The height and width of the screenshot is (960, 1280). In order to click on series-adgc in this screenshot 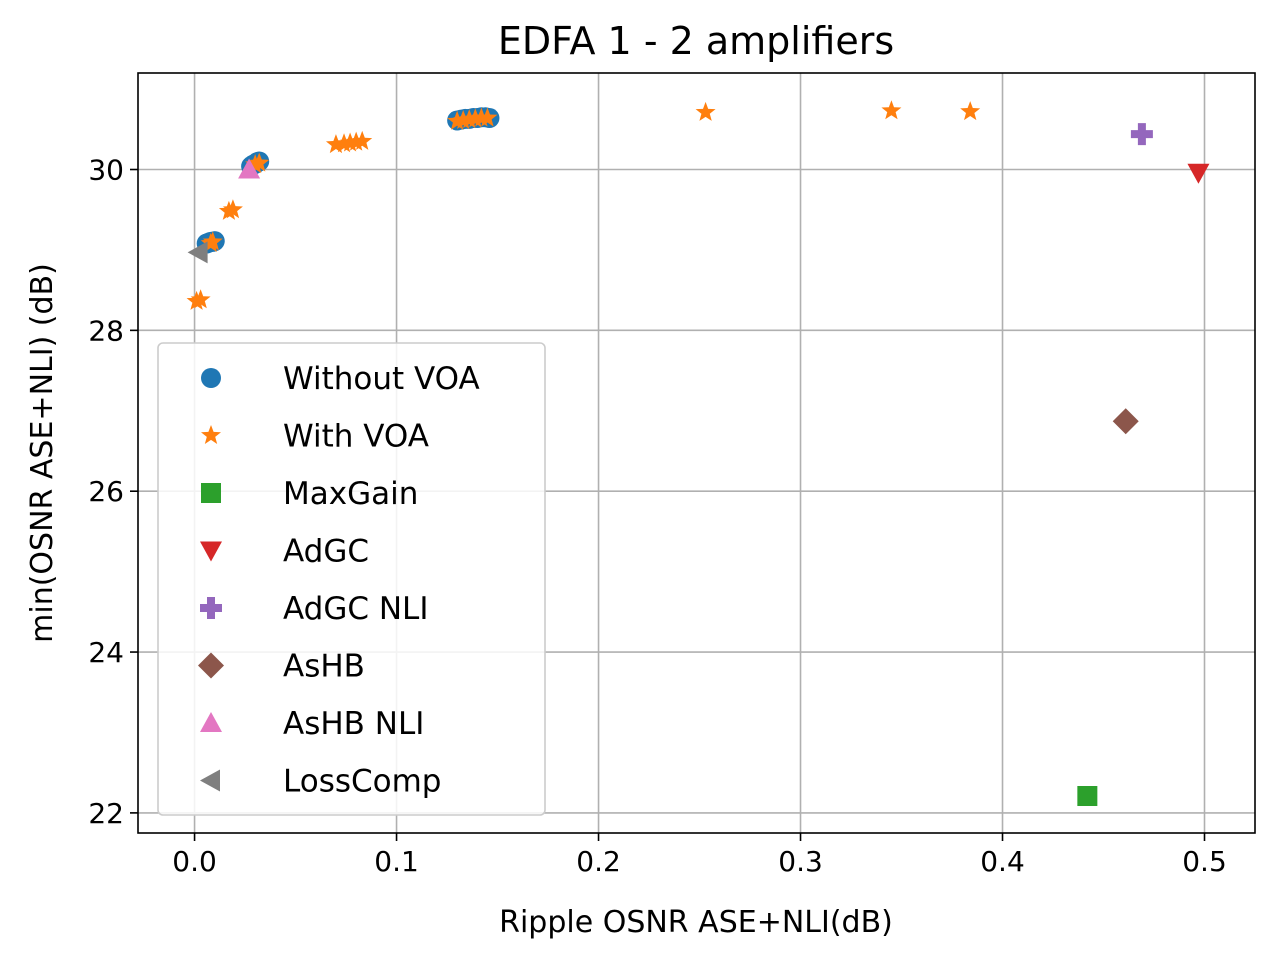, I will do `click(1198, 173)`.